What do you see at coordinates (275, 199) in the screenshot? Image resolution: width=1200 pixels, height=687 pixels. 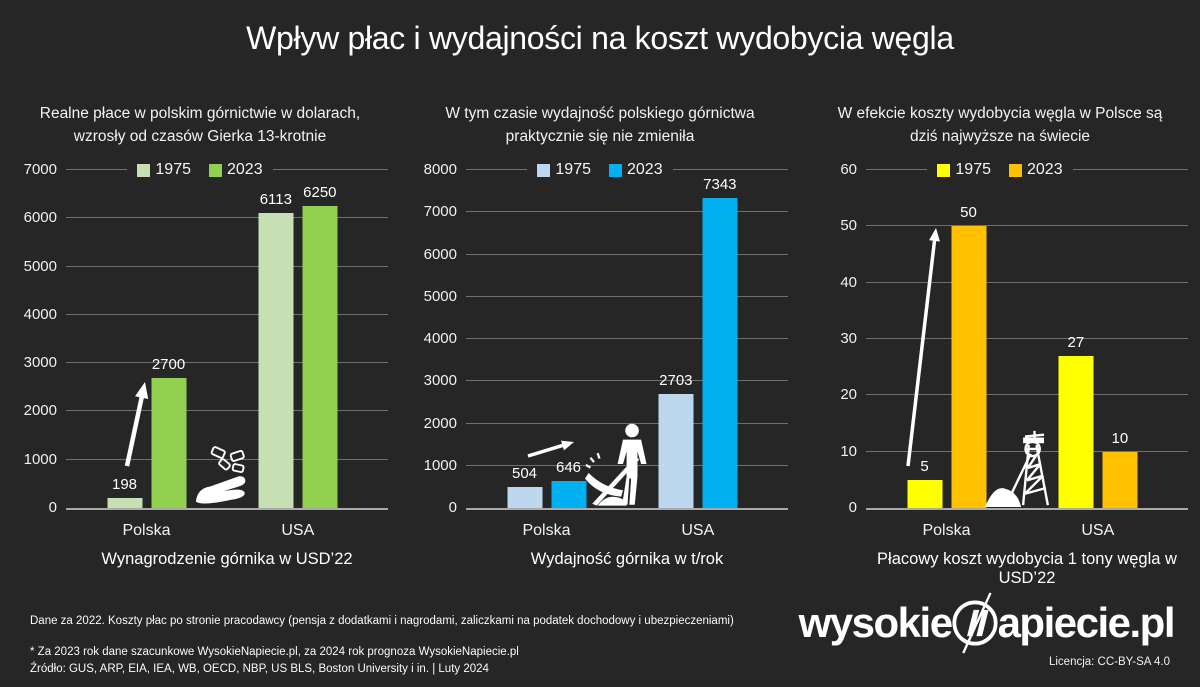 I see `bar-value-label: 6113` at bounding box center [275, 199].